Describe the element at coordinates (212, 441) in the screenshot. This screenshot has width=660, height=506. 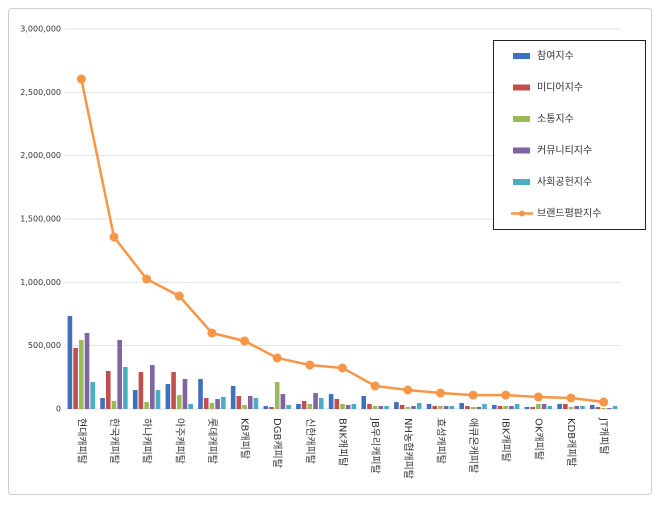
I see `x-tick-label: 롯데캐피탈` at that location.